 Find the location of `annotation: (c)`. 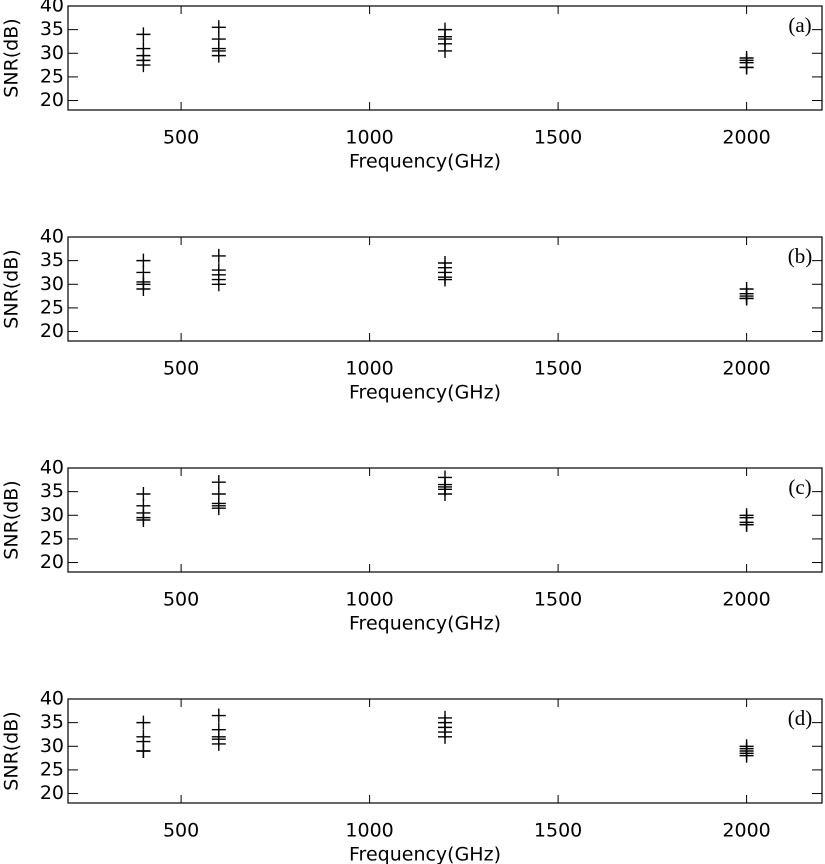

annotation: (c) is located at coordinates (799, 487).